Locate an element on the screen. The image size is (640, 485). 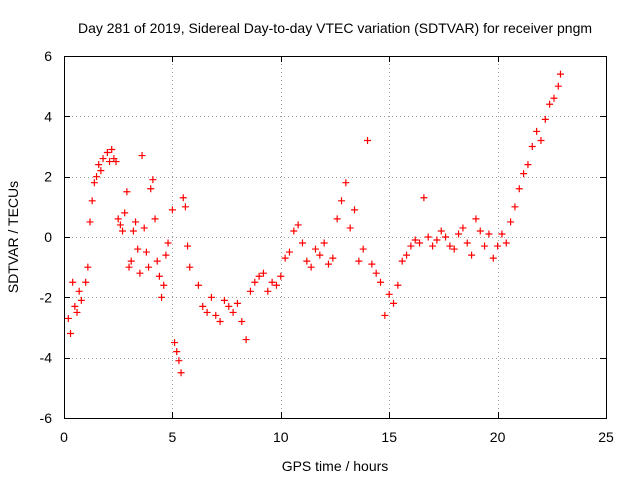
x-axis-label: GPS time / hours is located at coordinates (335, 466).